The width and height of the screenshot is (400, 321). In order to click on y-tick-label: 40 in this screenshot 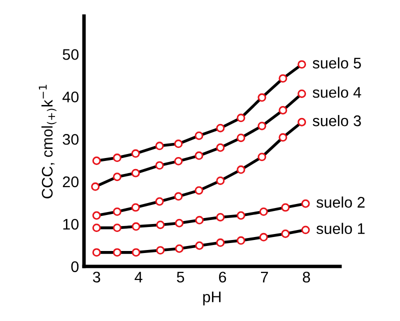, I will do `click(70, 97)`.